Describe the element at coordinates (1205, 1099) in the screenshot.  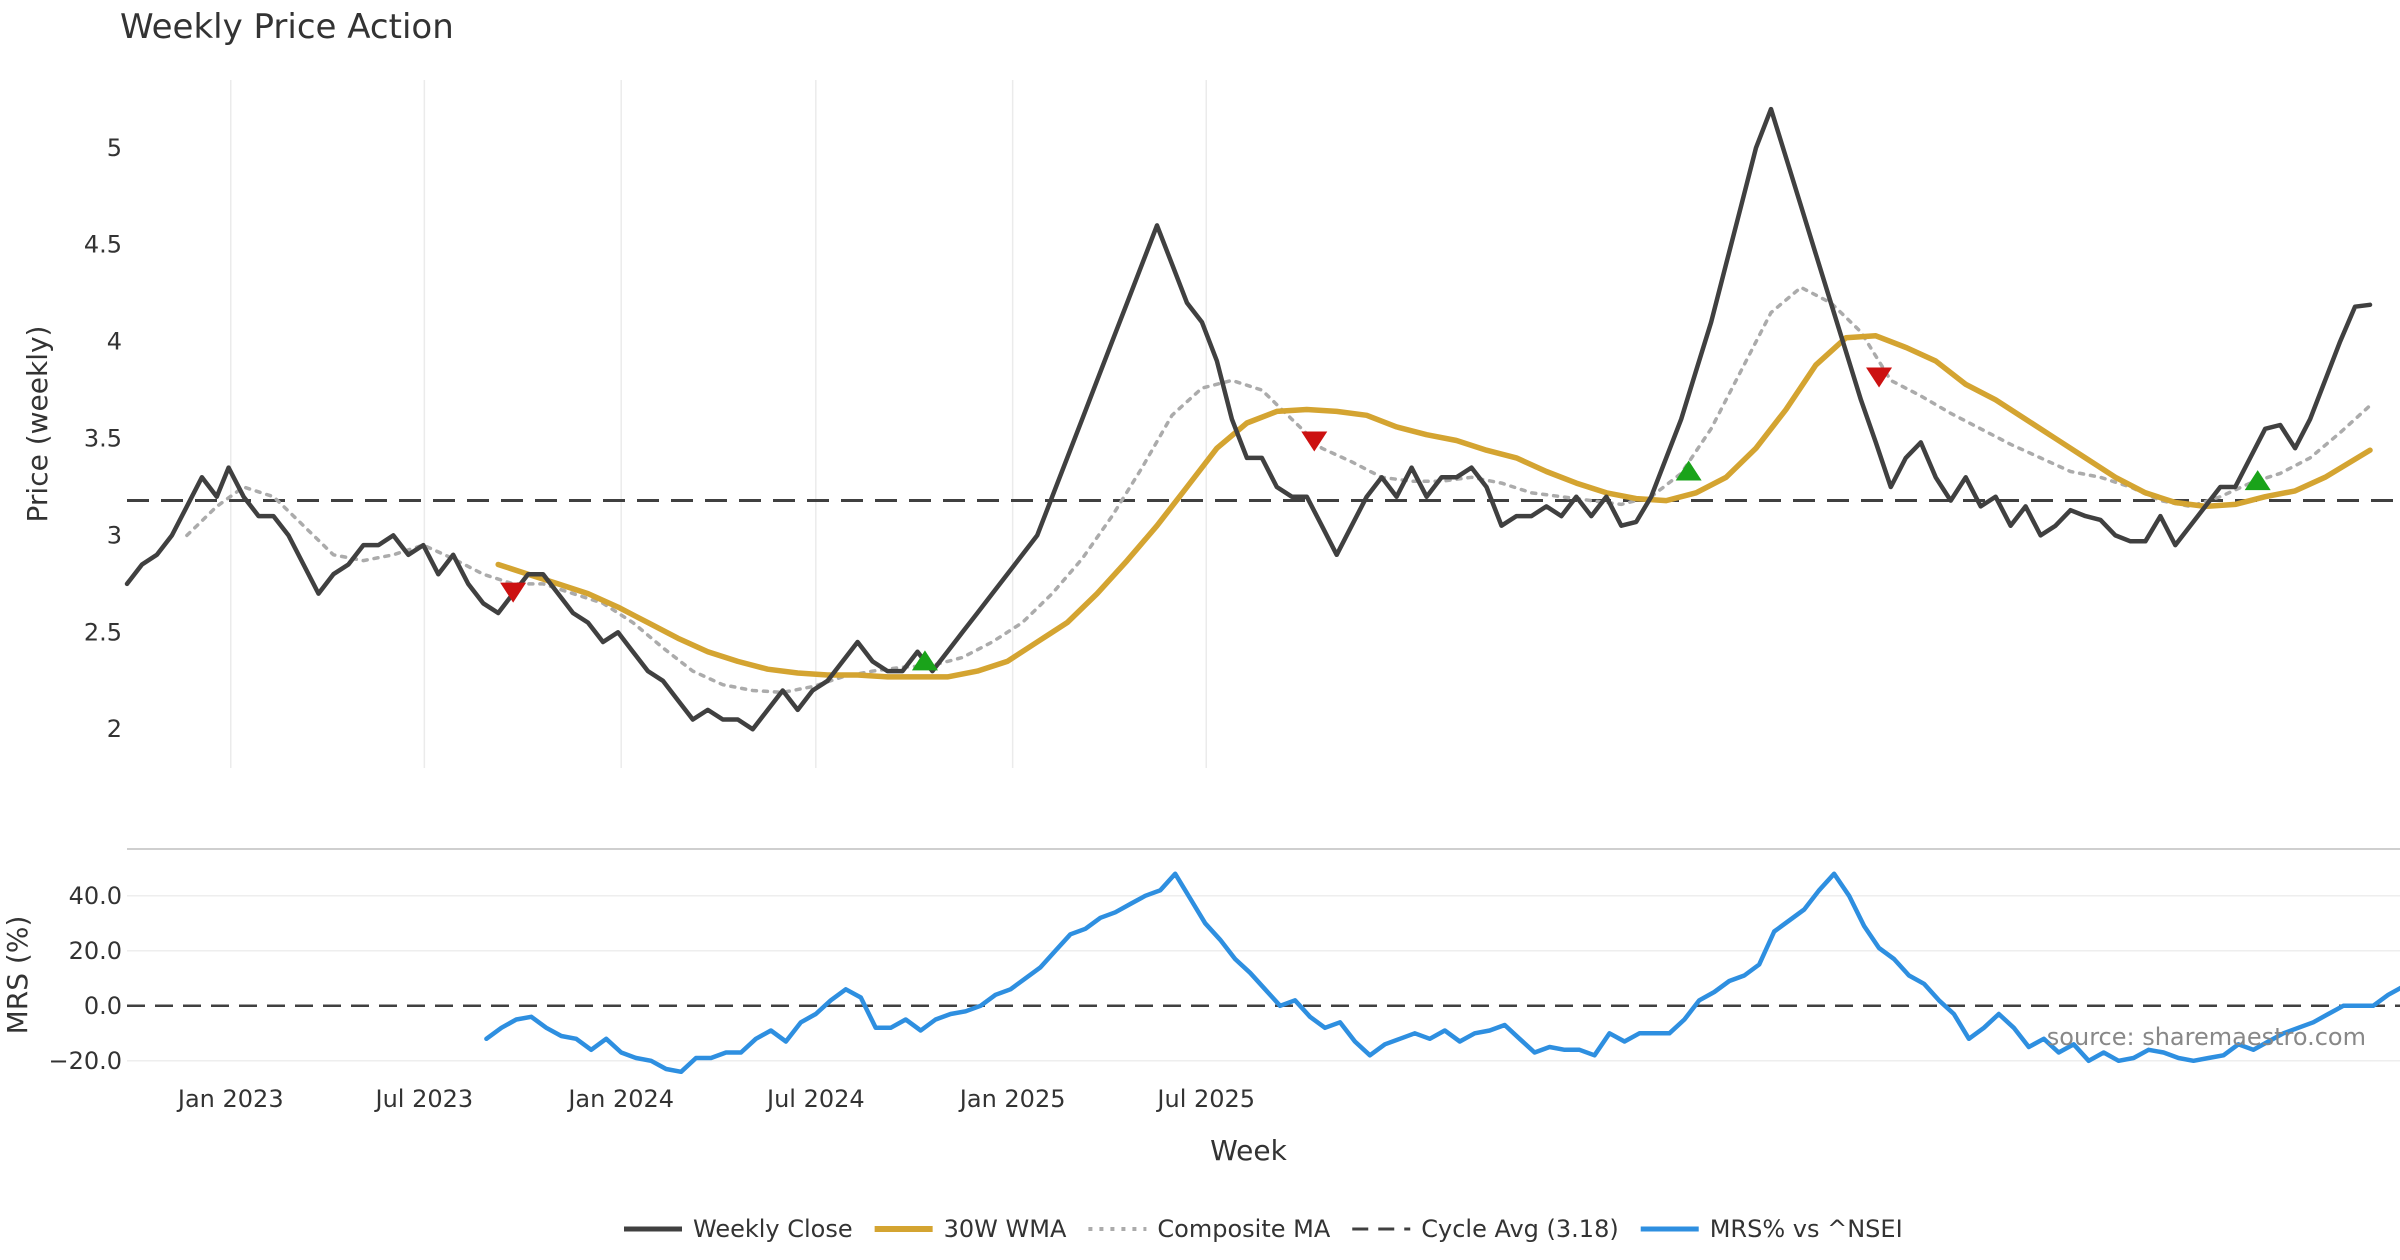
I see `x-tick-label: Jul 2025` at that location.